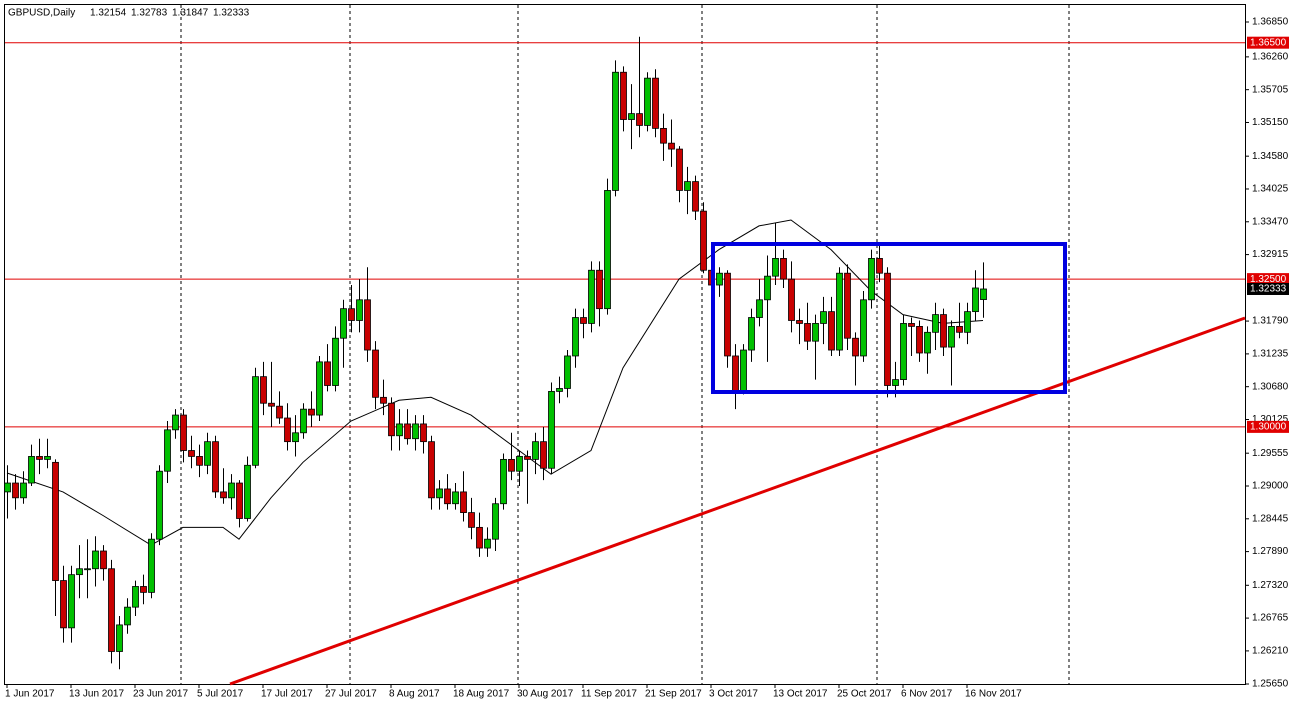 This screenshot has width=1292, height=708. Describe the element at coordinates (1270, 386) in the screenshot. I see `y-tick-label: 1.30680` at that location.